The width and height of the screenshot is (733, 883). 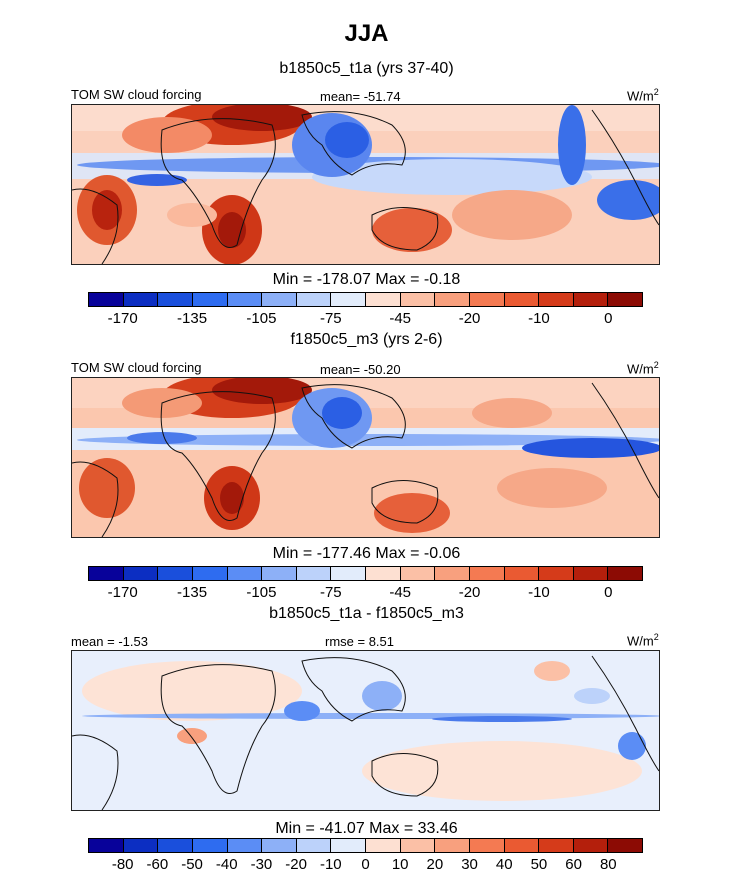 What do you see at coordinates (109, 641) in the screenshot?
I see `panel-3-mean-label: mean = -1.53` at bounding box center [109, 641].